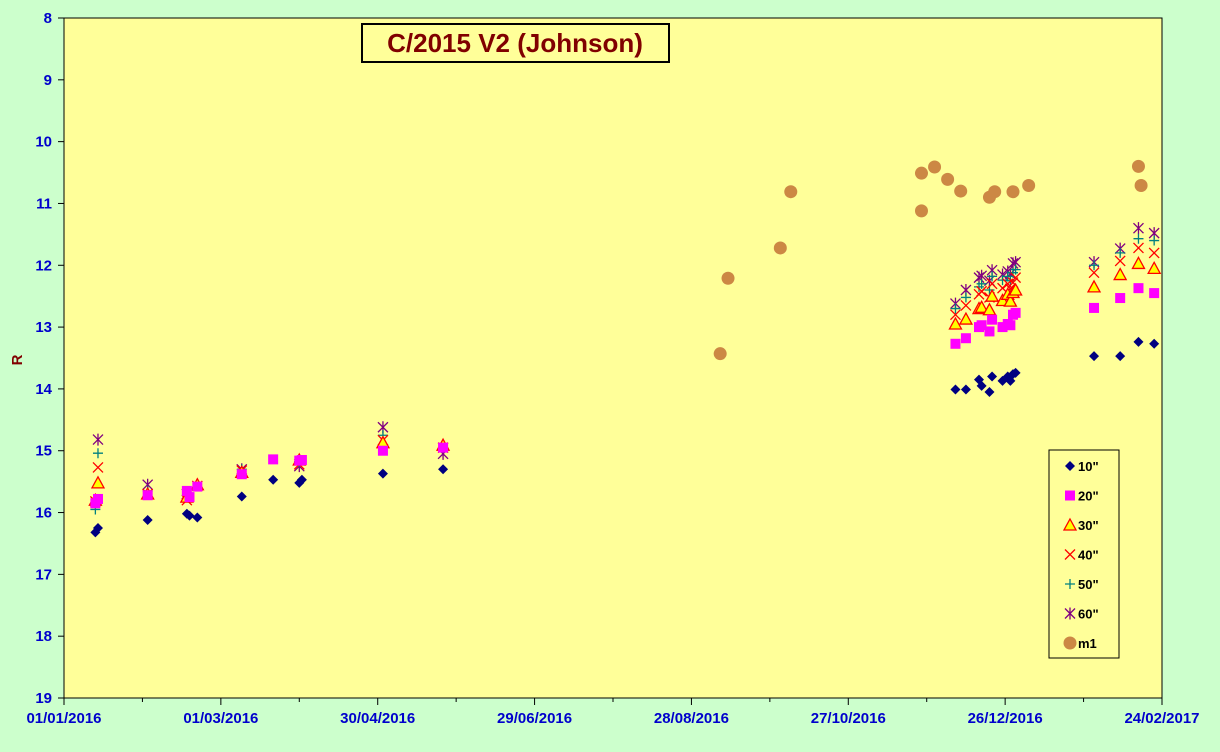 Image resolution: width=1220 pixels, height=752 pixels. I want to click on y-tick-label: 13, so click(43, 327).